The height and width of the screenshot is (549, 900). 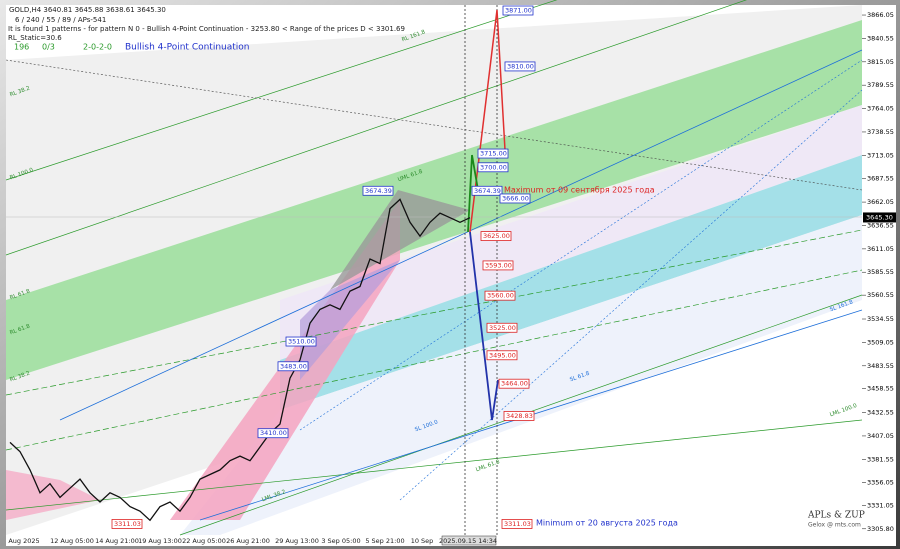 I want to click on level-label: 3593.00, so click(x=498, y=265).